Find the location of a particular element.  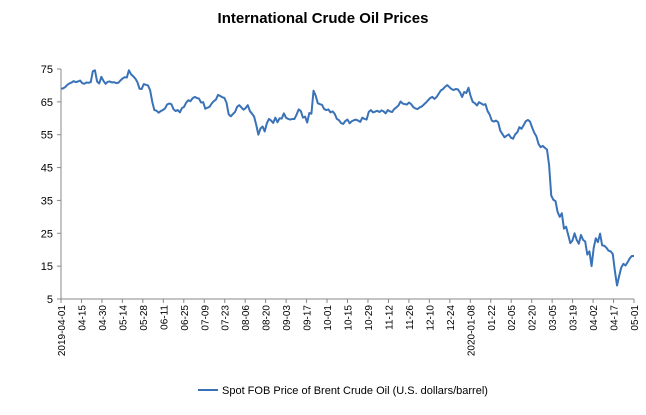

y-tick-label: 15 is located at coordinates (47, 267).